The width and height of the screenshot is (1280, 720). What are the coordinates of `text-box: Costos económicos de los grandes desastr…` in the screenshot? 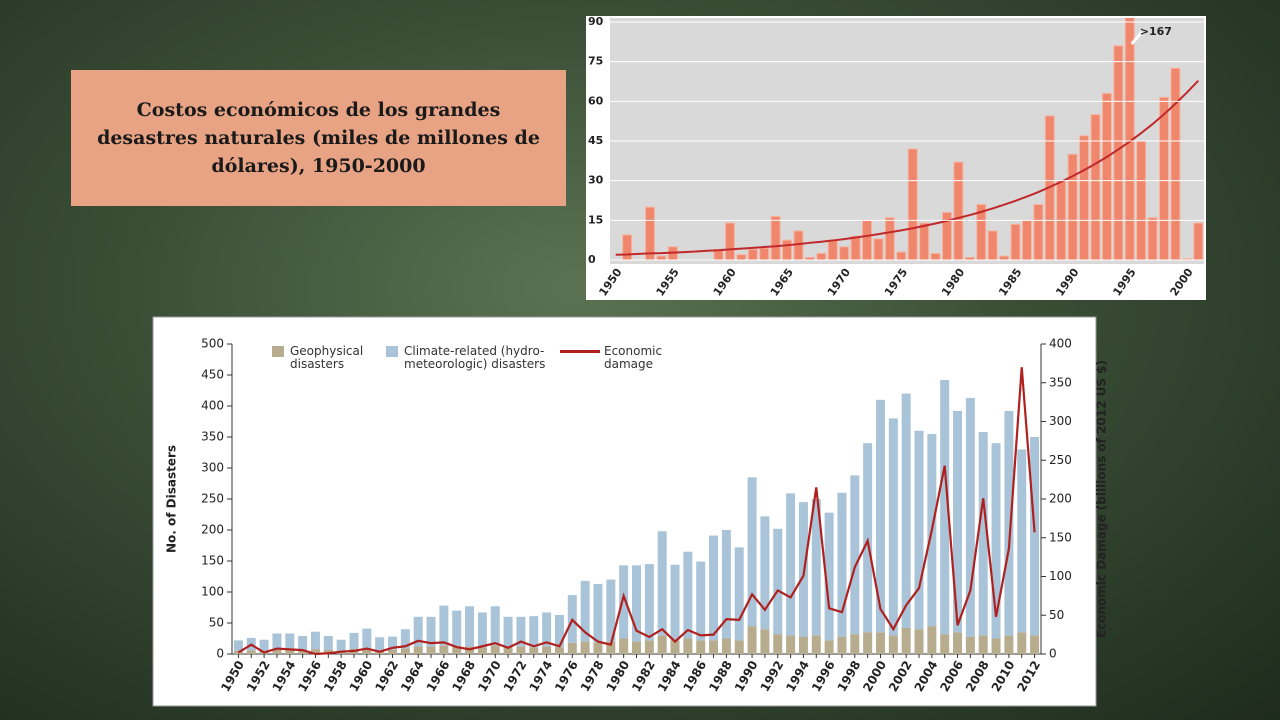 It's located at (318, 138).